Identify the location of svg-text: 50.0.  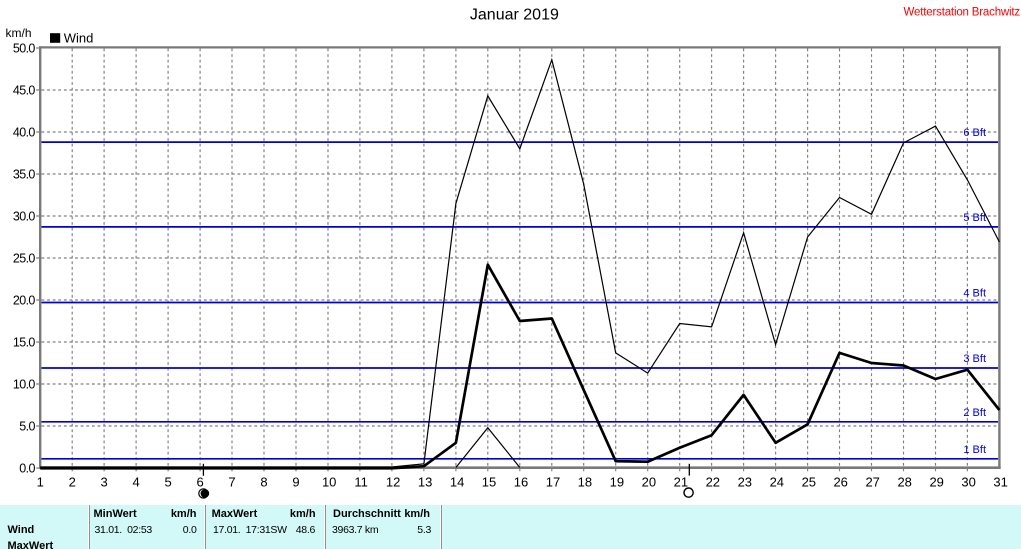
(24, 49).